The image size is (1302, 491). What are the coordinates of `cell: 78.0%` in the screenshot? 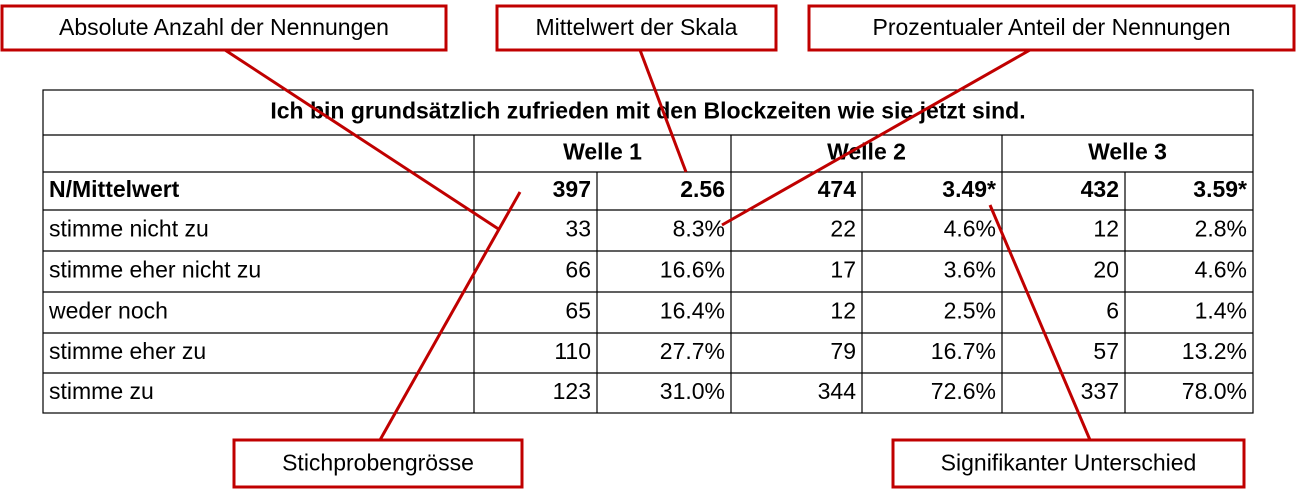 It's located at (1214, 391).